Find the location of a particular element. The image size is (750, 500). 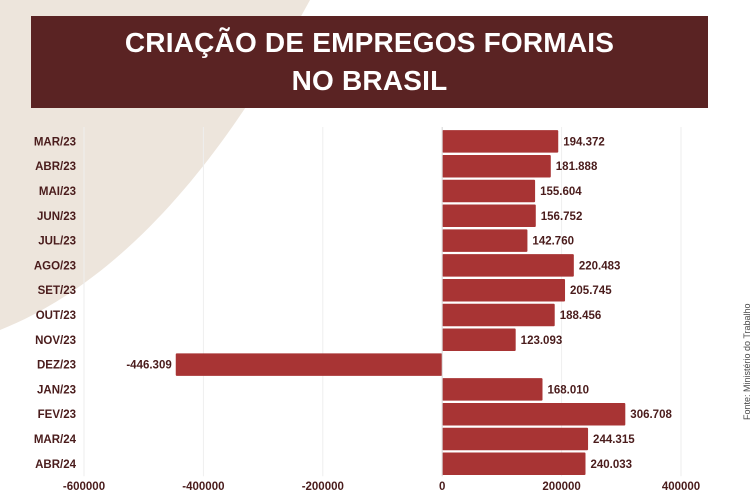

value-label-7: 188.456 is located at coordinates (581, 316).